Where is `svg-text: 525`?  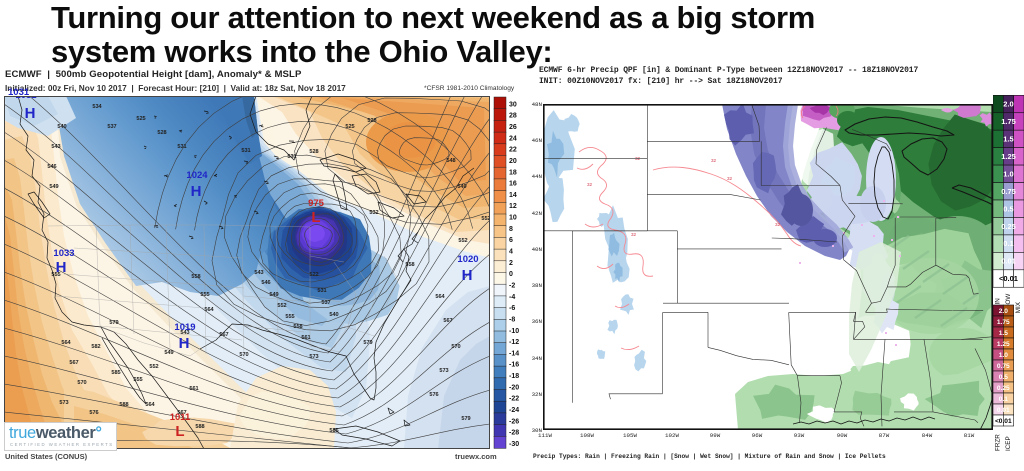
svg-text: 525 is located at coordinates (349, 127).